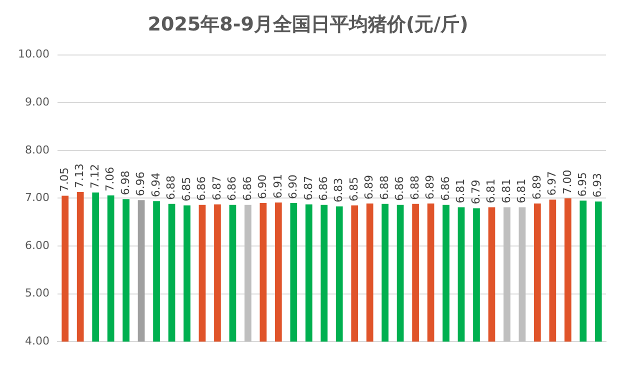 The width and height of the screenshot is (626, 372). Describe the element at coordinates (110, 179) in the screenshot. I see `data-label: 7.06` at that location.